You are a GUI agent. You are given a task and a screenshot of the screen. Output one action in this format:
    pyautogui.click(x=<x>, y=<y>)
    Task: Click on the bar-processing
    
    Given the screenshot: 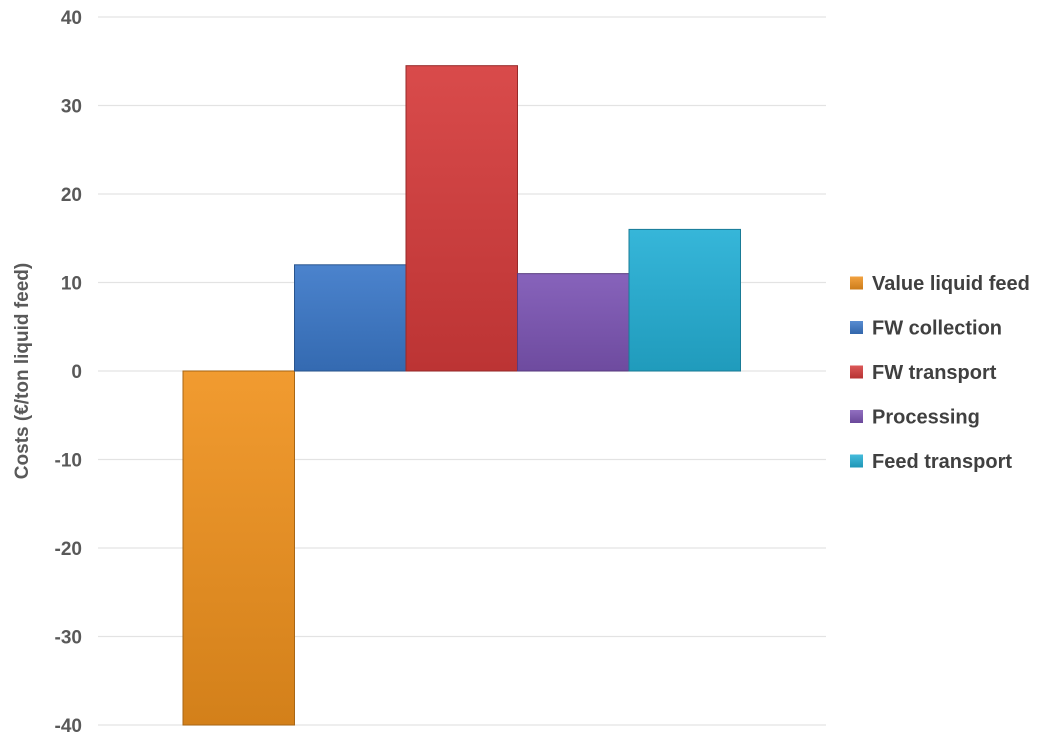 What is the action you would take?
    pyautogui.click(x=573, y=322)
    